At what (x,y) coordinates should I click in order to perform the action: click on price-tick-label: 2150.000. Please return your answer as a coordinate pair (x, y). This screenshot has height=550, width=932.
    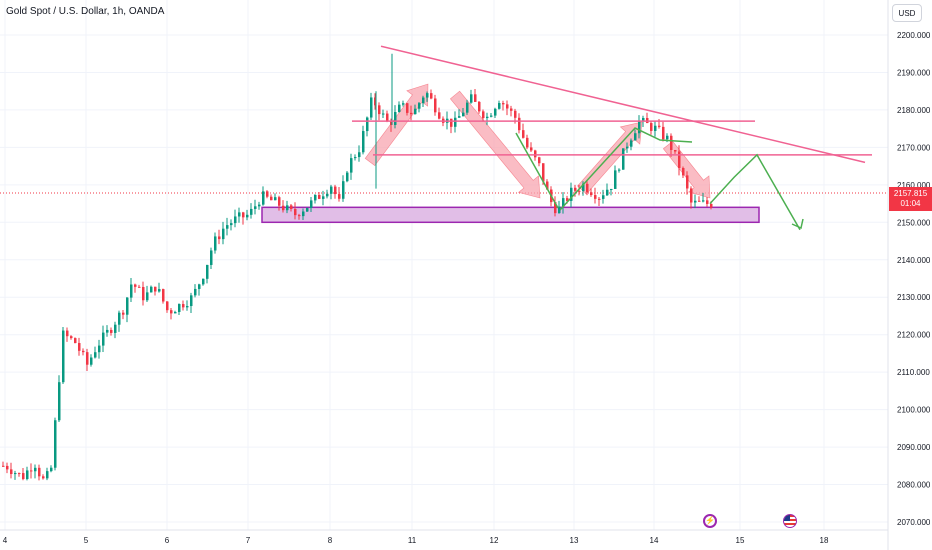
    Looking at the image, I should click on (914, 222).